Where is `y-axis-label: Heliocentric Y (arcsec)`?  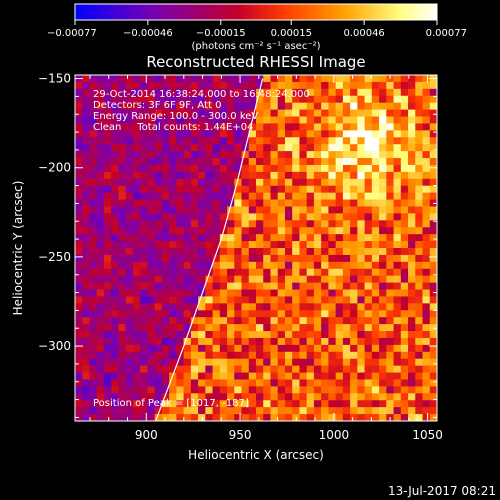
y-axis-label: Heliocentric Y (arcsec) is located at coordinates (18, 248).